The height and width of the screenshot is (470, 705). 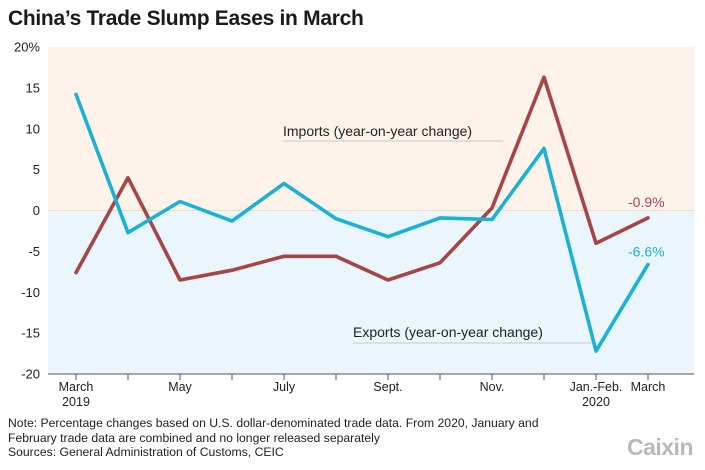 I want to click on chart-title: China’s Trade Slump Eases in March, so click(x=186, y=18).